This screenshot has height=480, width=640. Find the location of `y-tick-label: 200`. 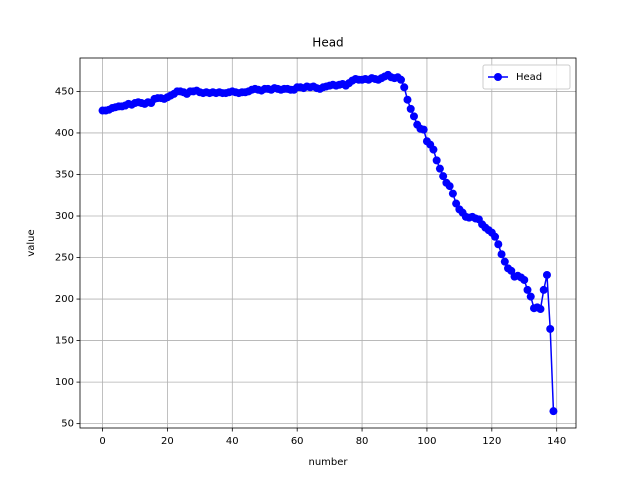

y-tick-label: 200 is located at coordinates (64, 299).